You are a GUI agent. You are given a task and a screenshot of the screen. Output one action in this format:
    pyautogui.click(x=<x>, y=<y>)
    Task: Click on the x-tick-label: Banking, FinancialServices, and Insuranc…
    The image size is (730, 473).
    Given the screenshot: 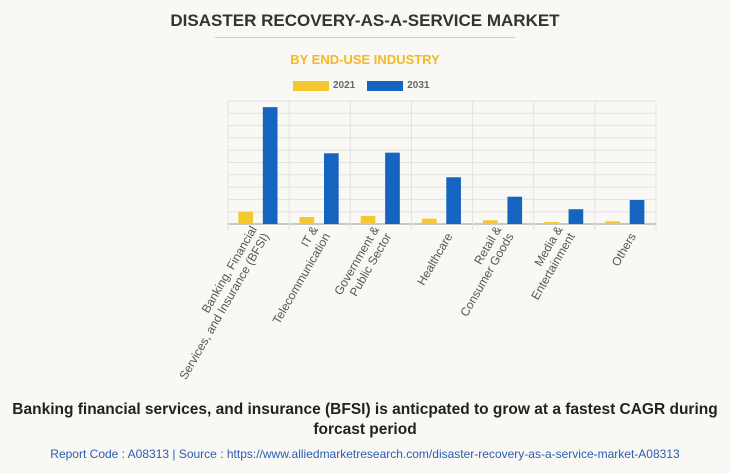 What is the action you would take?
    pyautogui.click(x=218, y=302)
    